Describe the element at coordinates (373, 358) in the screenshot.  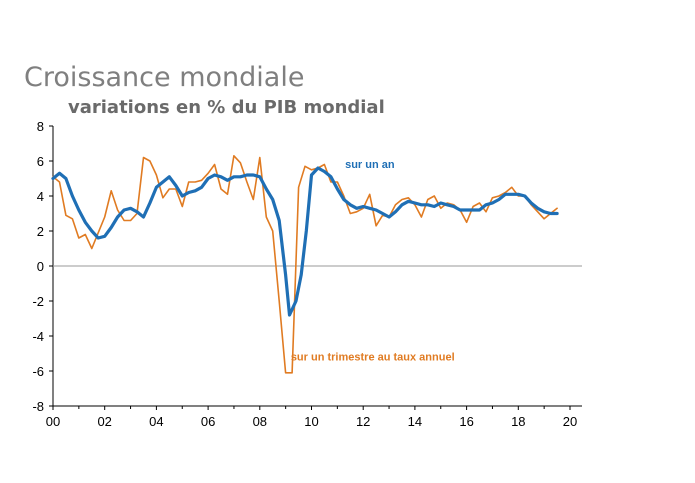
I see `label-quarterly: sur un trimestre au taux annuel` at that location.